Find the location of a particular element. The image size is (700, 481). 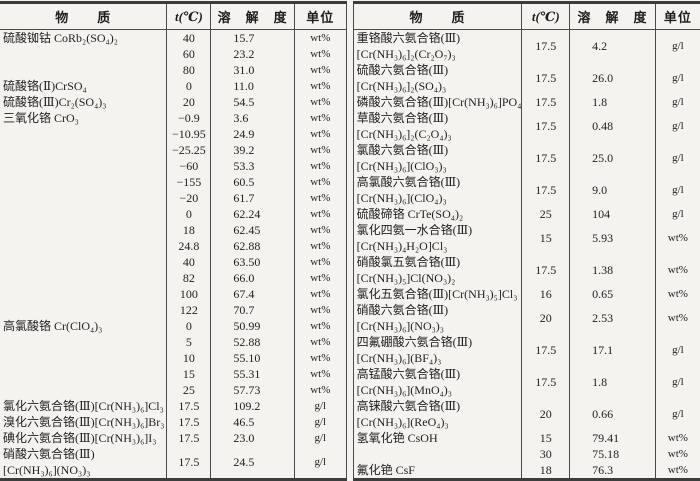

table-row: 18 62.45 wt% is located at coordinates (173, 230).